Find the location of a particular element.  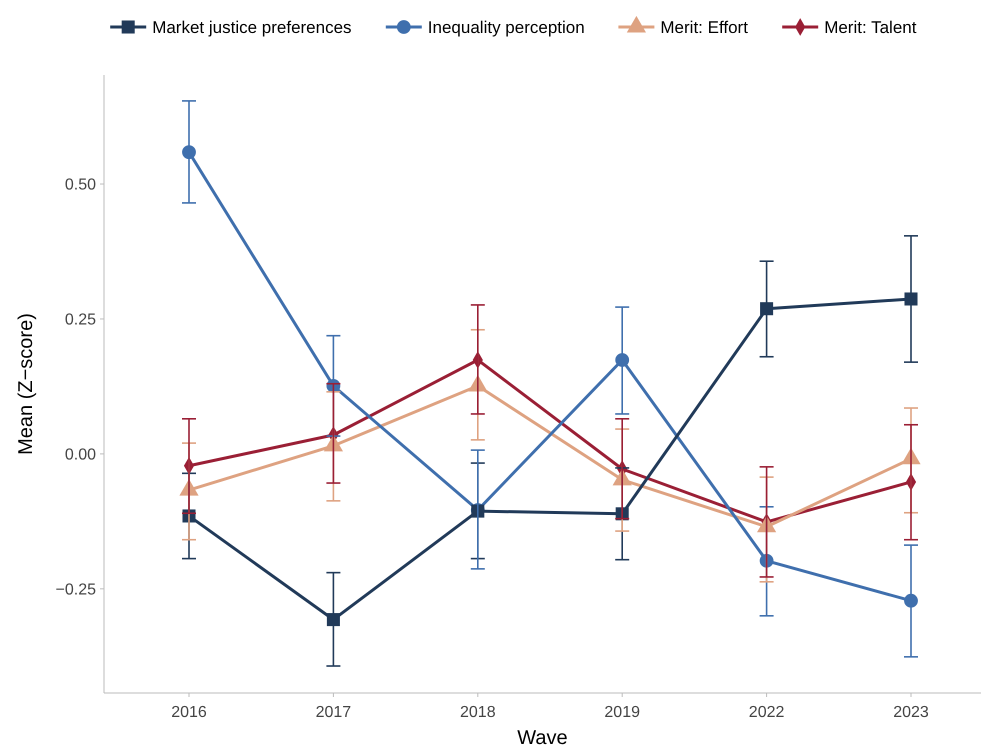

x-tick-label: 2017 is located at coordinates (334, 712).